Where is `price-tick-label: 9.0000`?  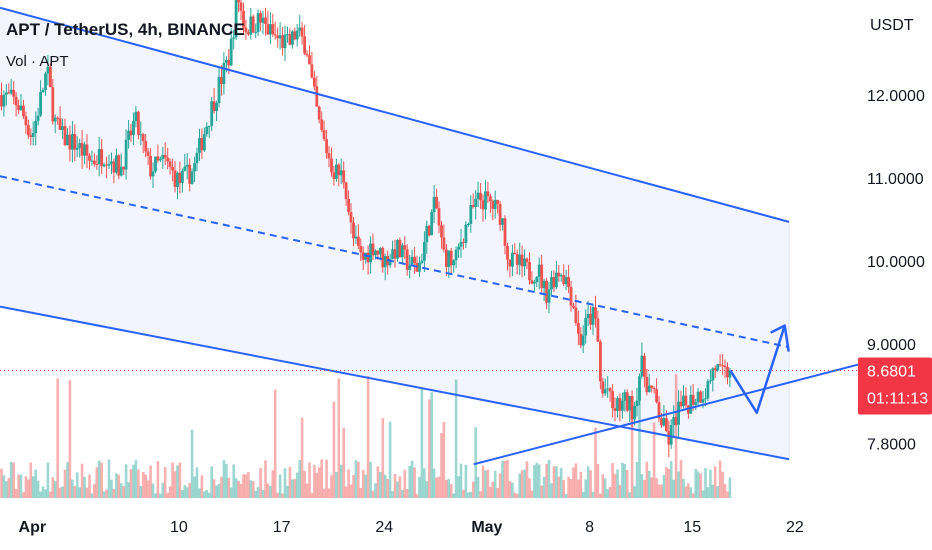 price-tick-label: 9.0000 is located at coordinates (891, 345).